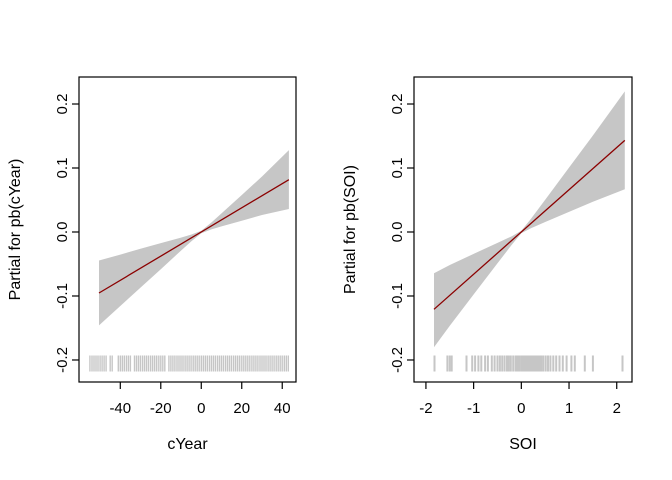  What do you see at coordinates (187, 444) in the screenshot?
I see `x-axis-title: cYear` at bounding box center [187, 444].